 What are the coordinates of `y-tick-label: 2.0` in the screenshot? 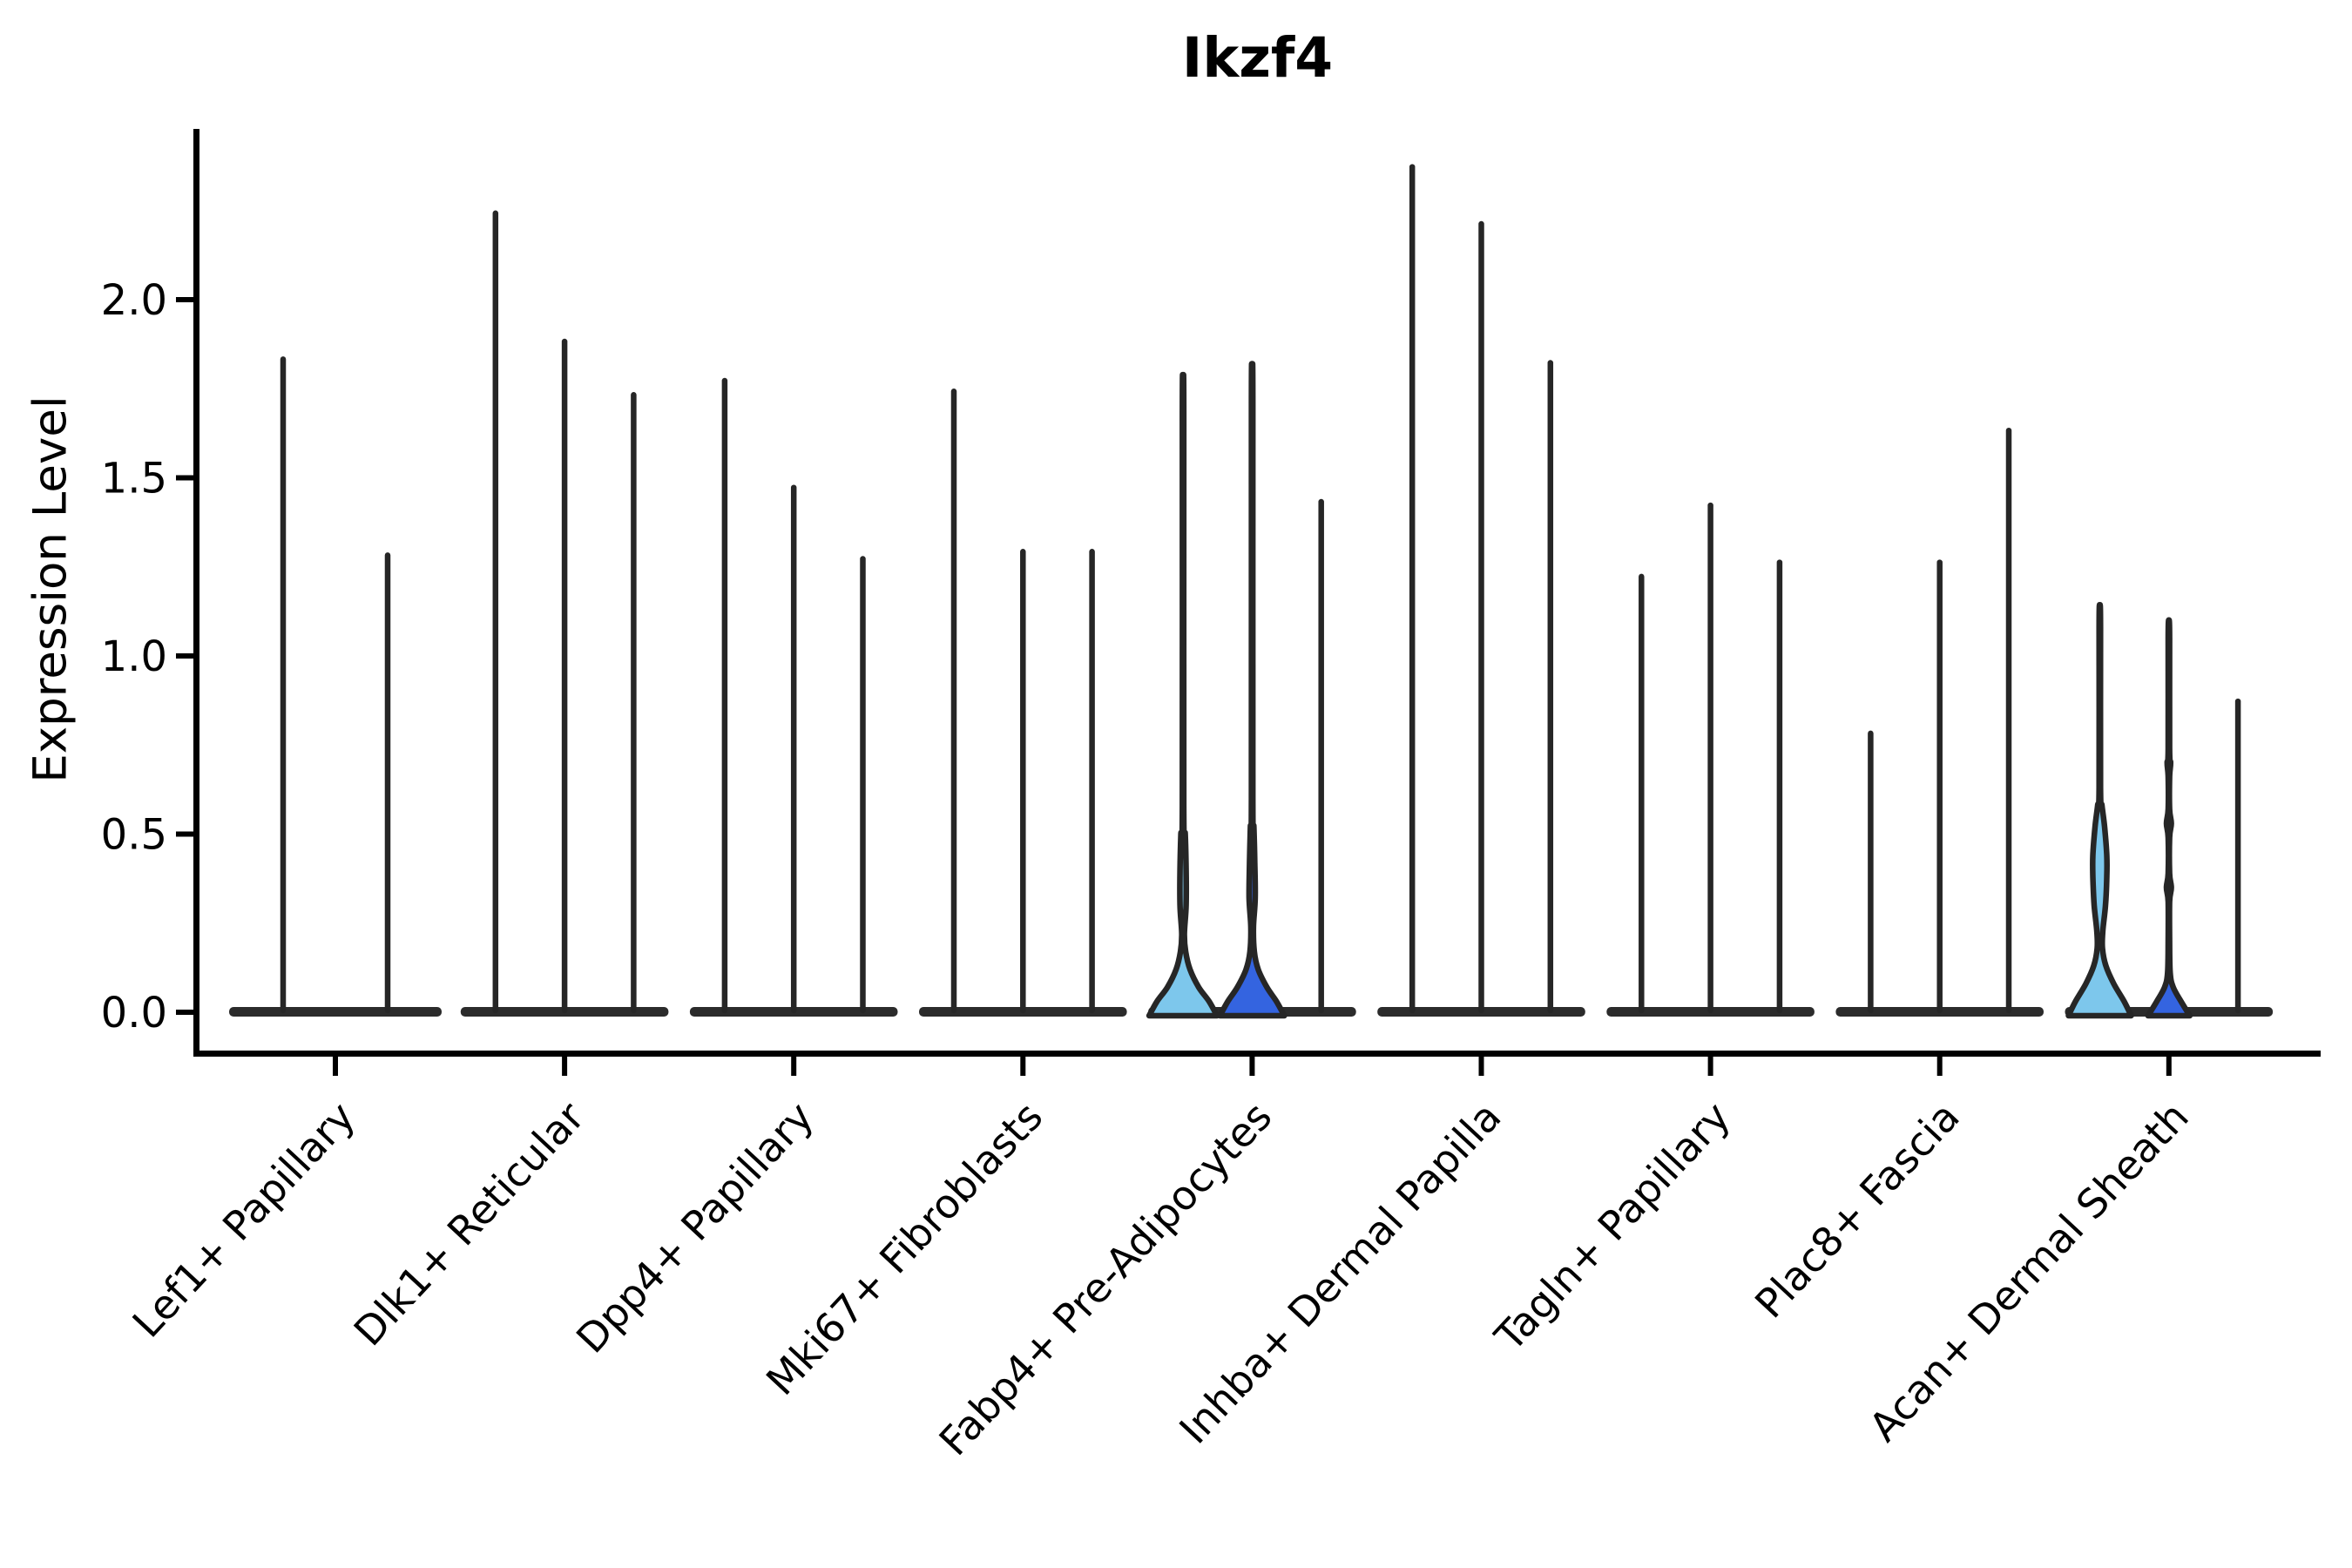 It's located at (134, 300).